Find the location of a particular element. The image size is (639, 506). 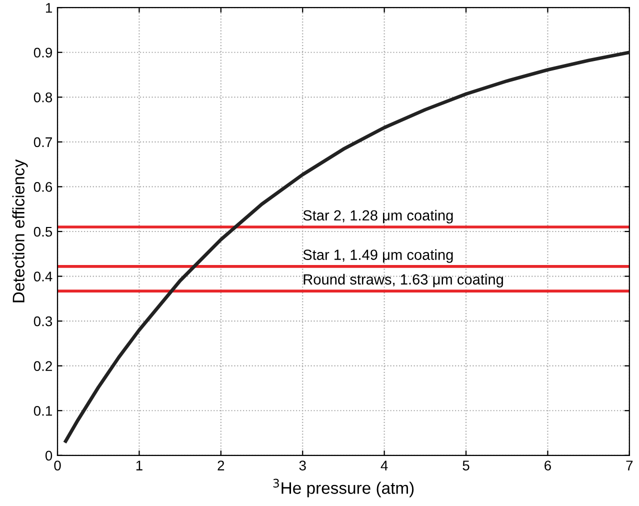

y-tick-label: 0.4 is located at coordinates (43, 277).